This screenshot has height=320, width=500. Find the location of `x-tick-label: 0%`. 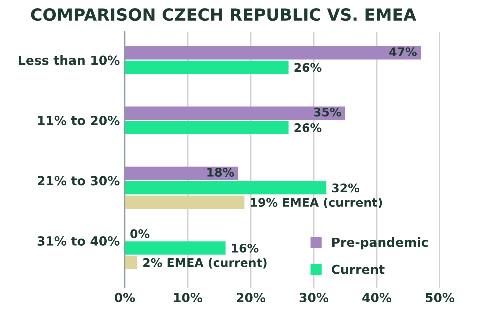

x-tick-label: 0% is located at coordinates (125, 298).